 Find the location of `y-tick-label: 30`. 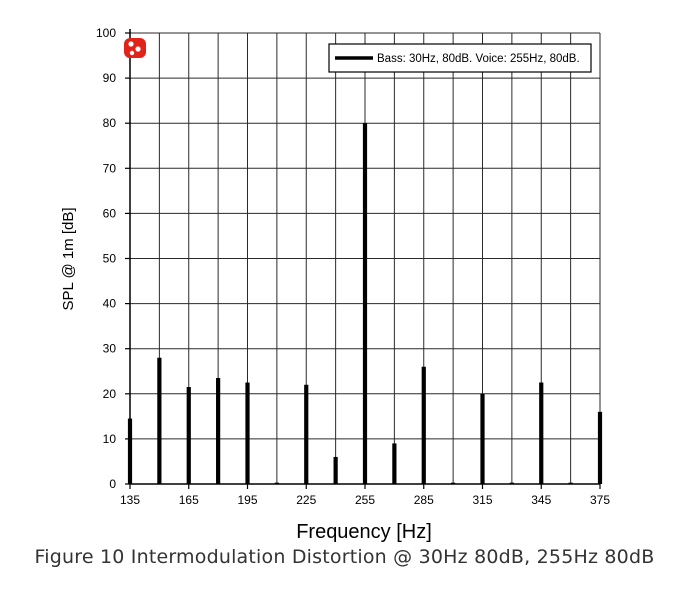

y-tick-label: 30 is located at coordinates (110, 349).